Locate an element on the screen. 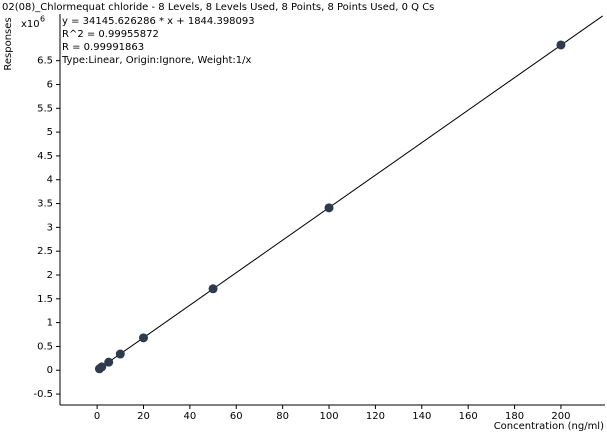  x-tick-label: 80 is located at coordinates (282, 416).